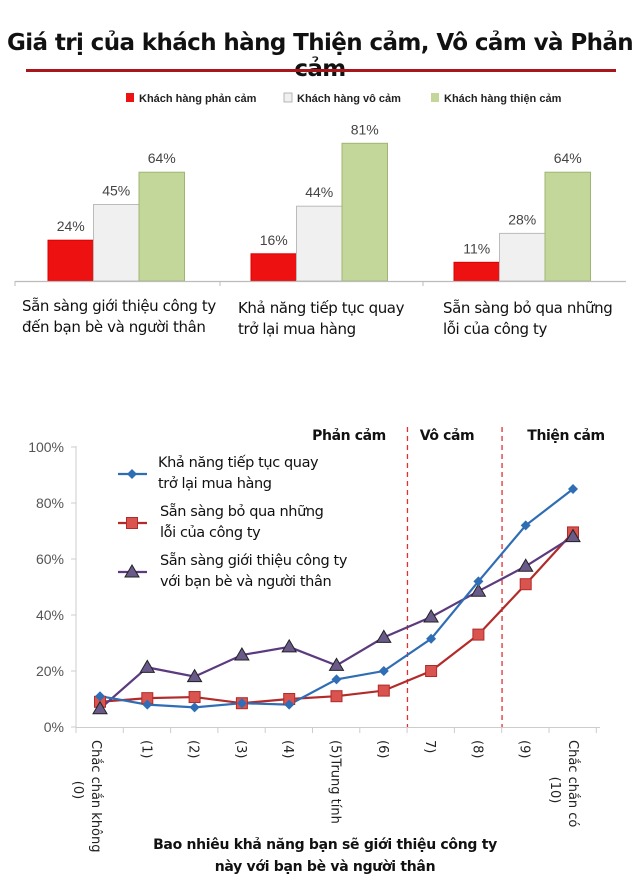 This screenshot has width=640, height=896. I want to click on bar-value-label: 44%, so click(319, 192).